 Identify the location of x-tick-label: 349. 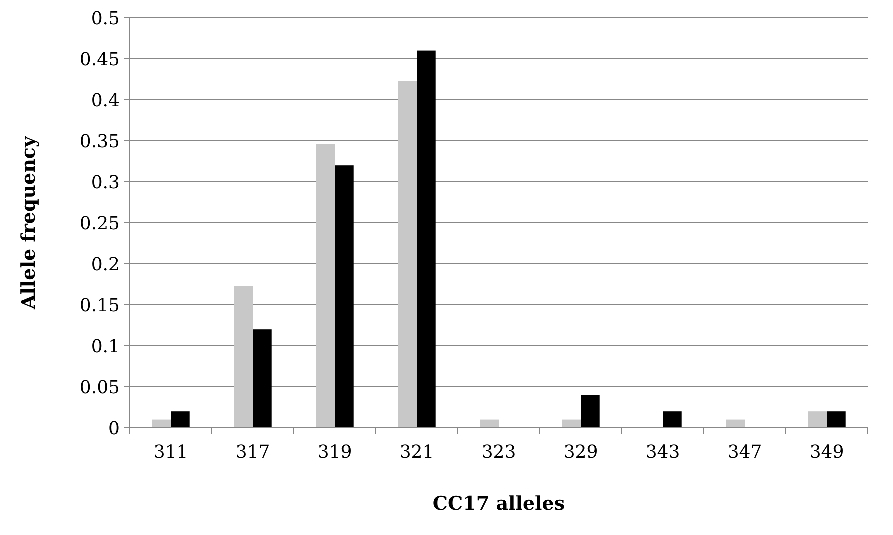
(827, 452).